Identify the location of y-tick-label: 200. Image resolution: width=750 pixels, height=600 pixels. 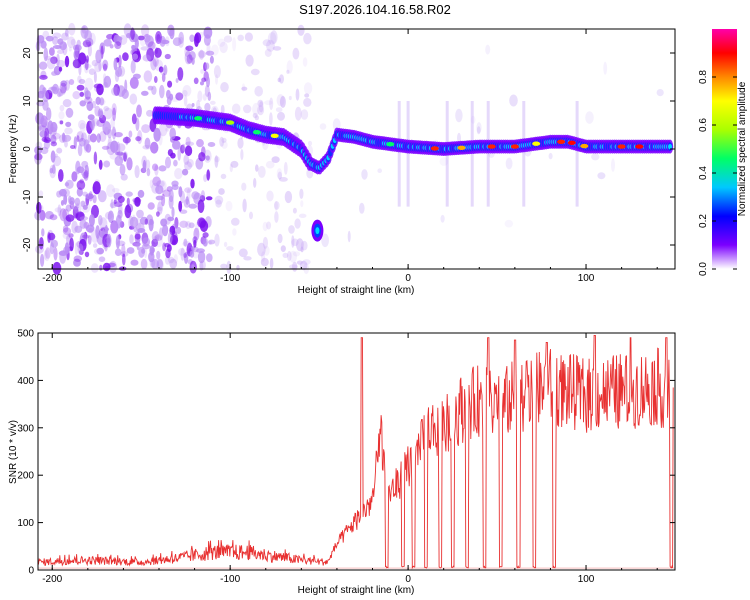
(25, 476).